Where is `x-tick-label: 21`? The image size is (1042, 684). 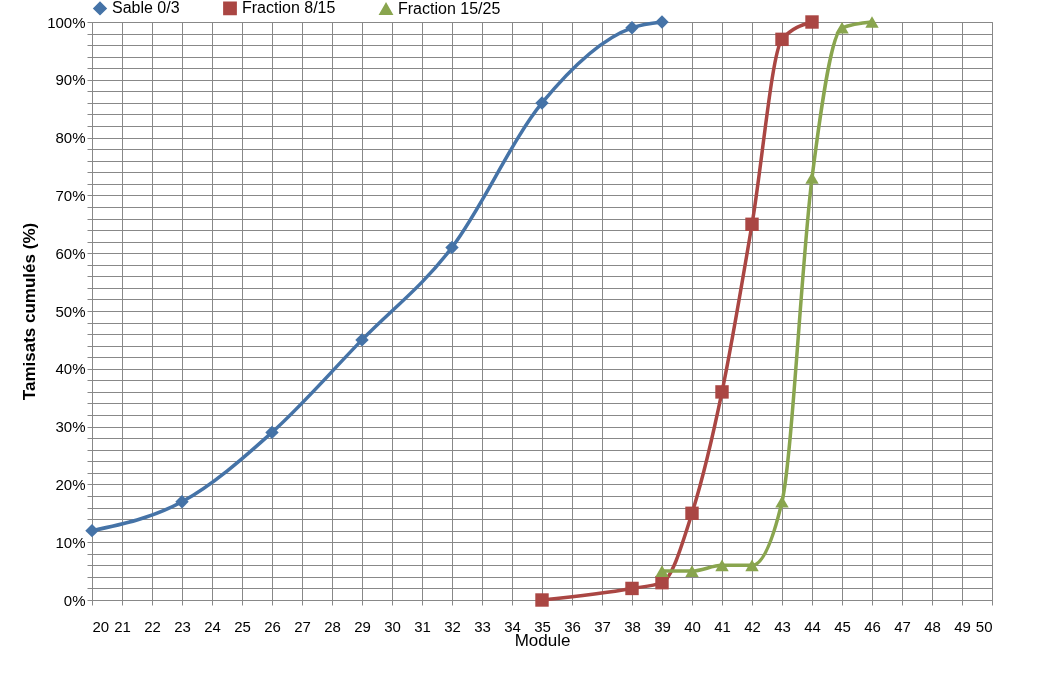
x-tick-label: 21 is located at coordinates (122, 626).